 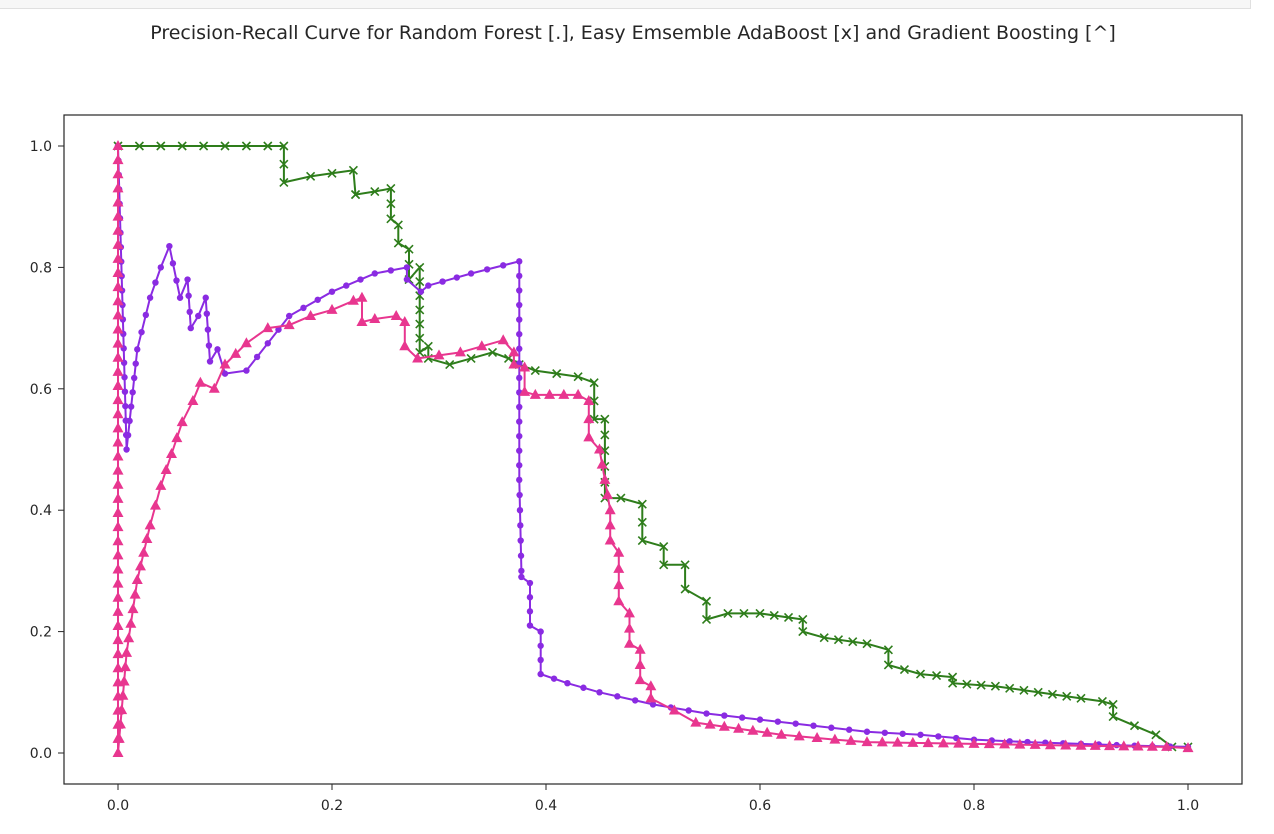 I want to click on cell-top-border, so click(x=625, y=4).